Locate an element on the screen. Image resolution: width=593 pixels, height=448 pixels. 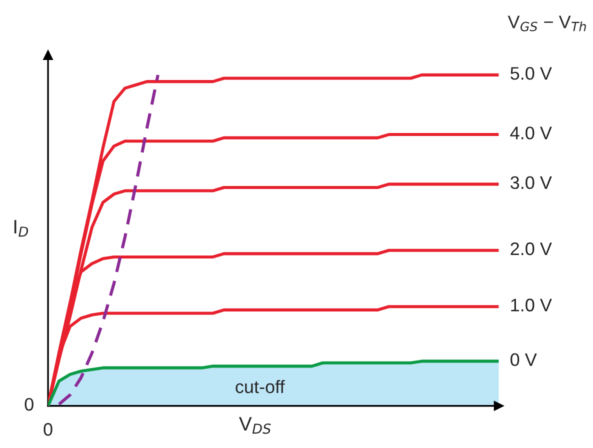
annotation: cut-off is located at coordinates (260, 387).